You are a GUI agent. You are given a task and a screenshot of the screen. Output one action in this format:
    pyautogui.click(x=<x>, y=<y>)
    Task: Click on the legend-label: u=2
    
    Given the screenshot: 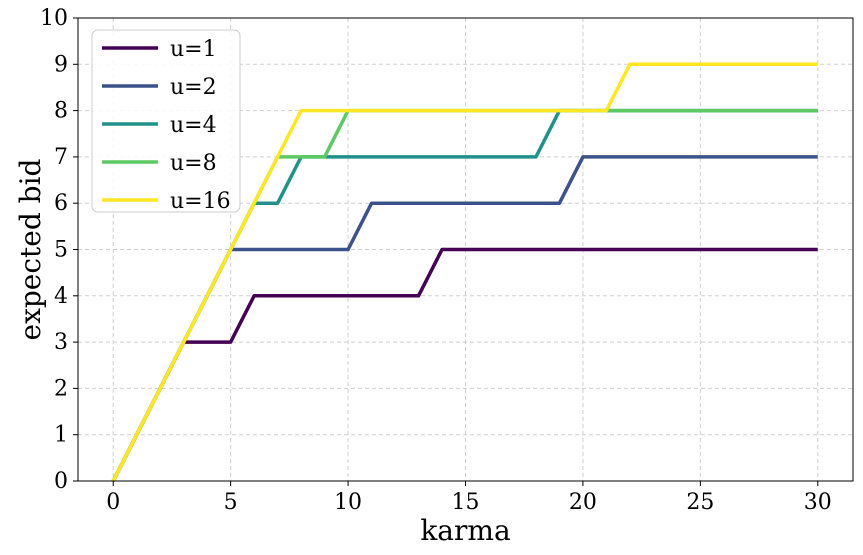 What is the action you would take?
    pyautogui.click(x=193, y=87)
    